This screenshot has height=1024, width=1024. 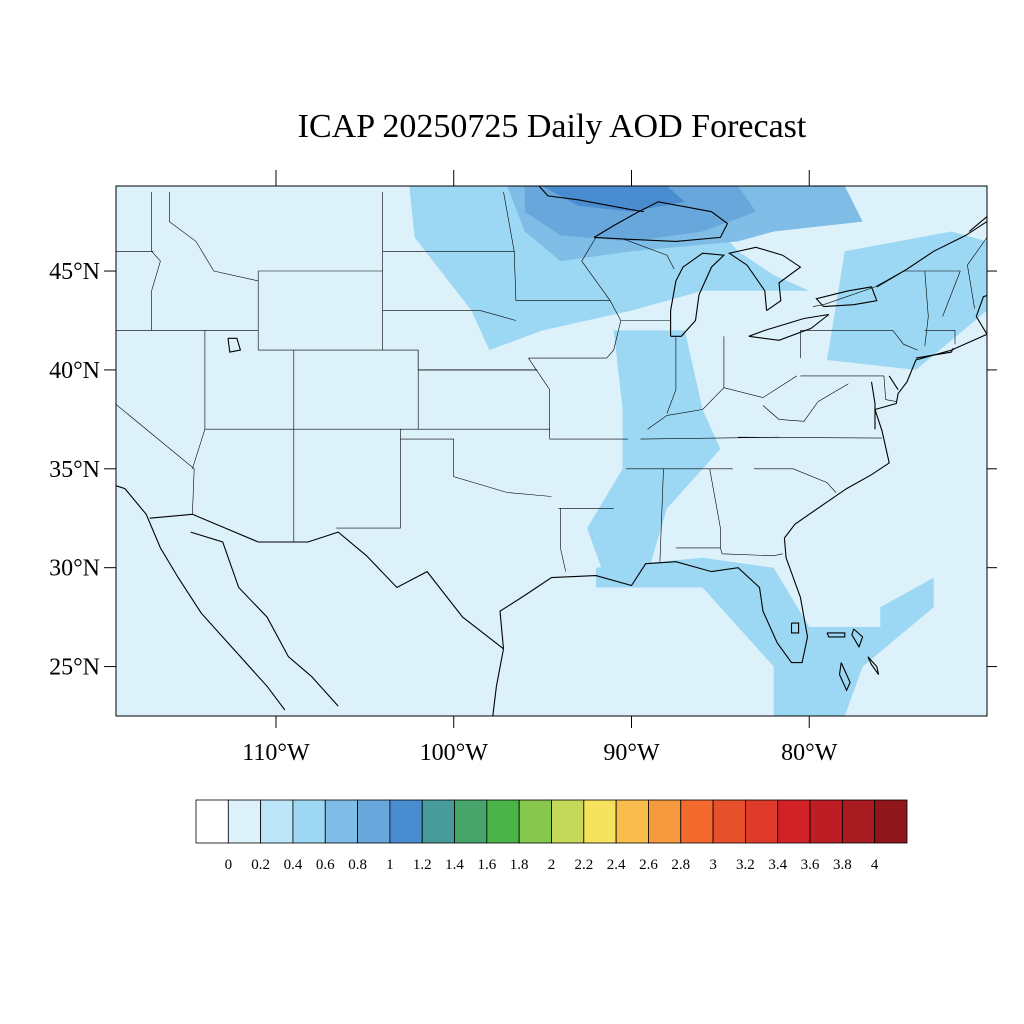 What do you see at coordinates (951, 293) in the screenshot?
I see `state-vt-nh` at bounding box center [951, 293].